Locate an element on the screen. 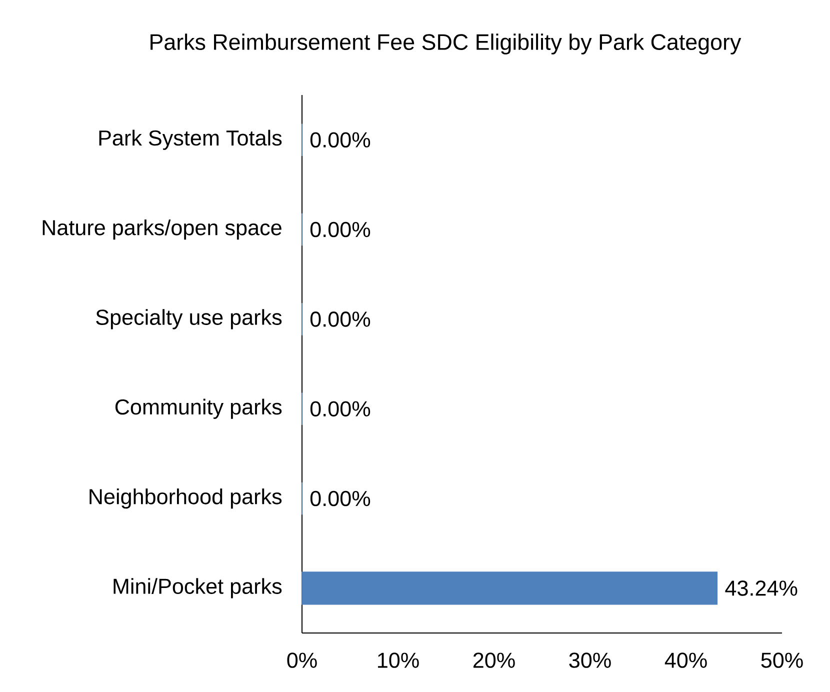  x-tick-label: 10% is located at coordinates (398, 660).